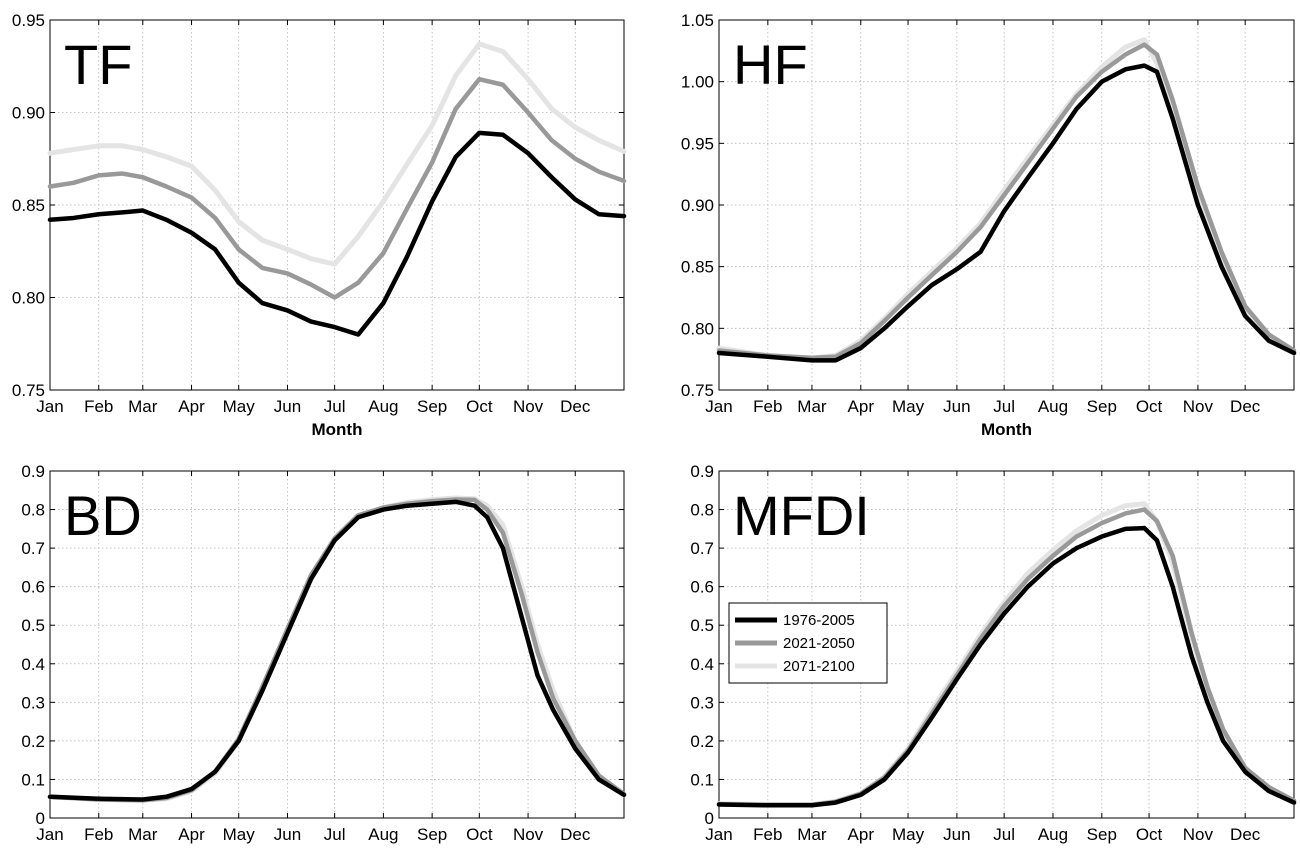 This screenshot has height=848, width=1300. I want to click on legend-entry: 2071-2100, so click(819, 666).